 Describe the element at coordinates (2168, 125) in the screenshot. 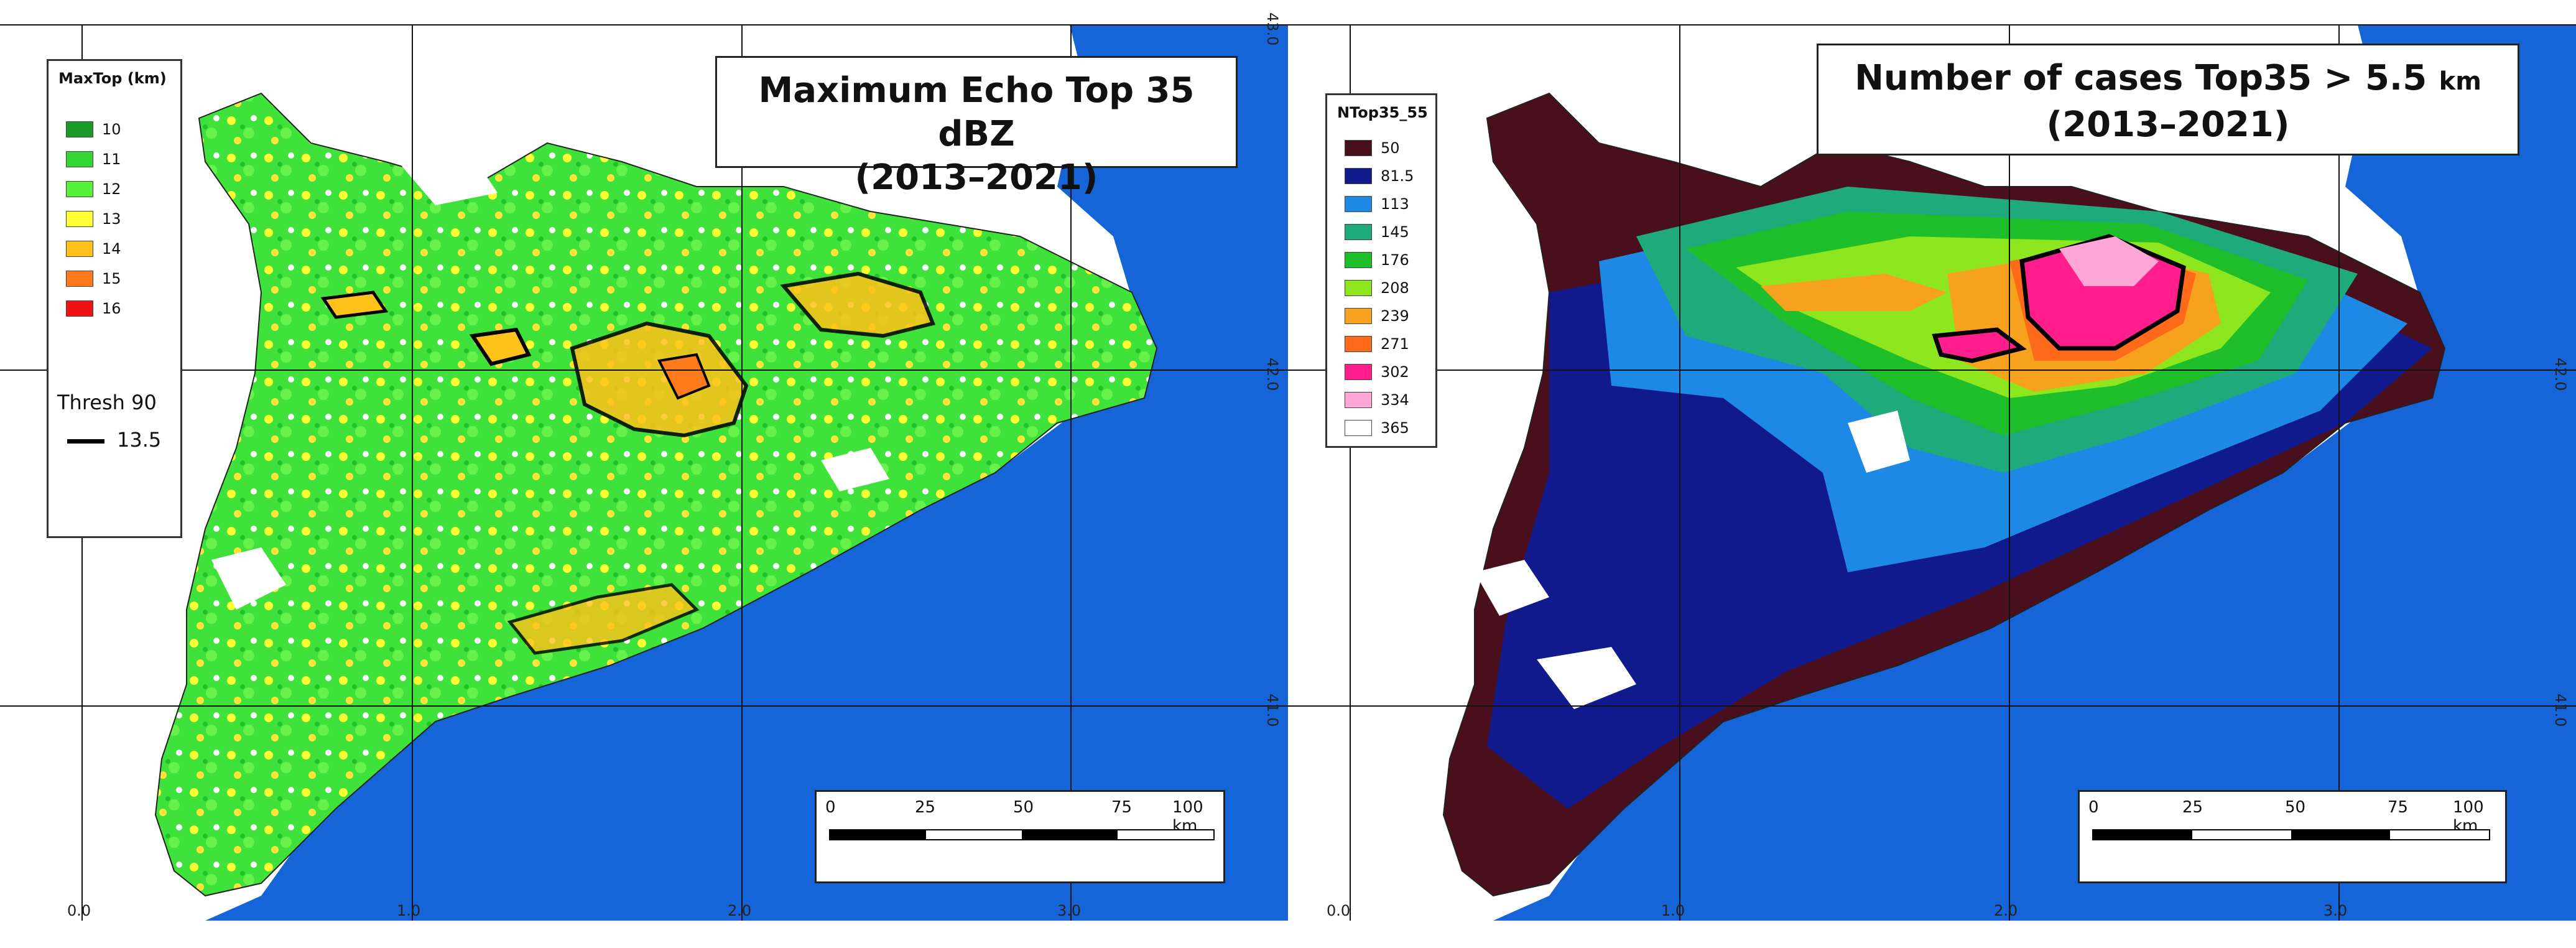

I see `right-title-line2: (2013–2021)` at that location.